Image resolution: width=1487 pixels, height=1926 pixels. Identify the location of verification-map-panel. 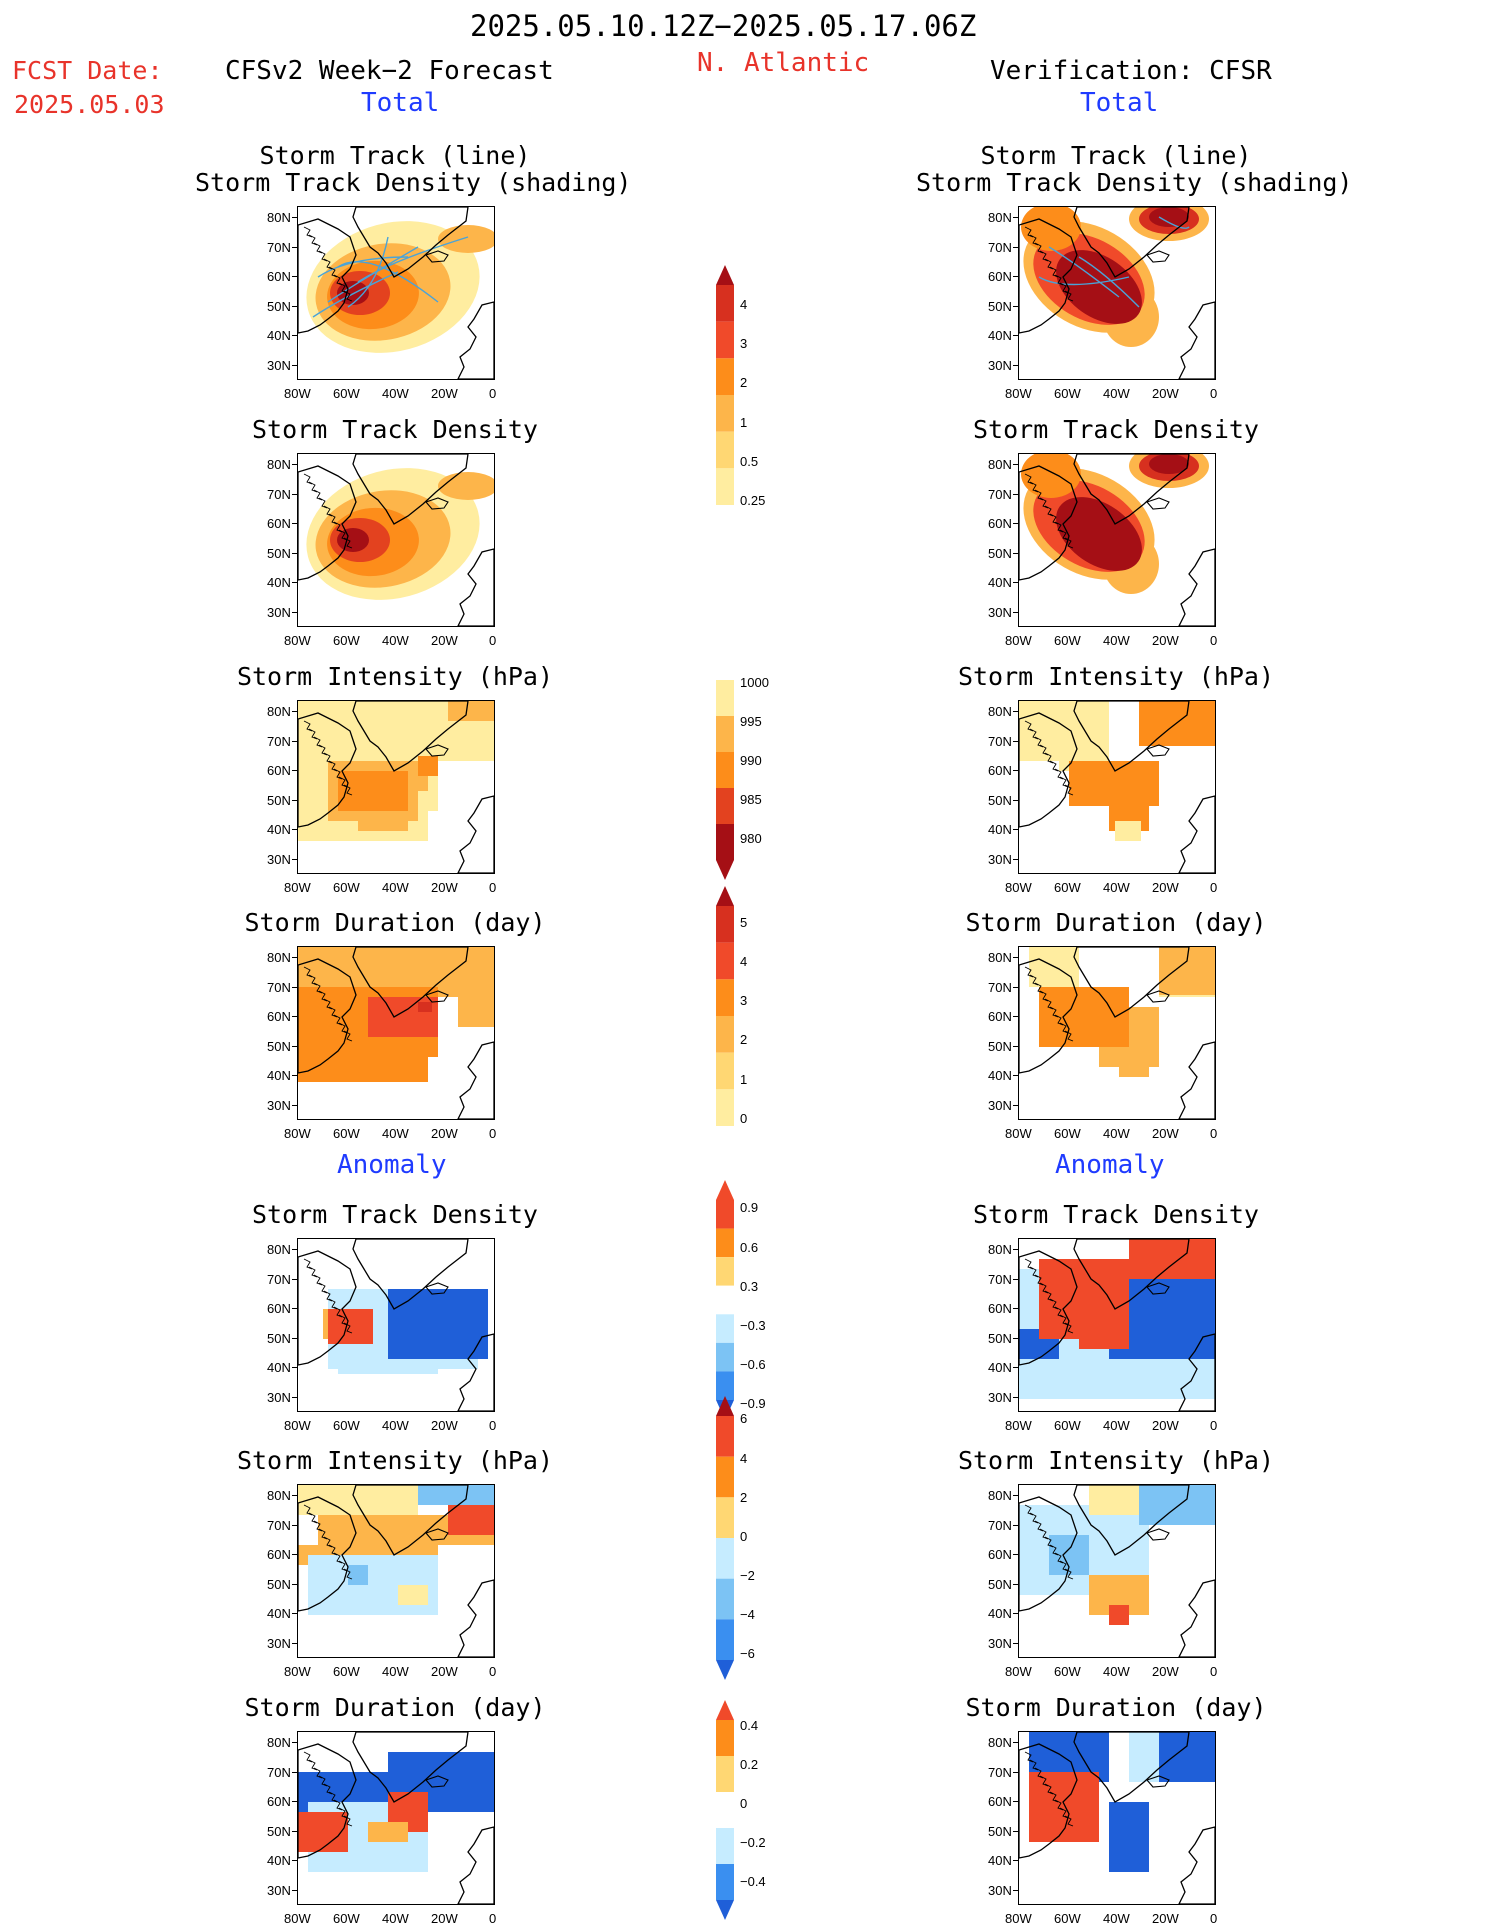
(1117, 1325).